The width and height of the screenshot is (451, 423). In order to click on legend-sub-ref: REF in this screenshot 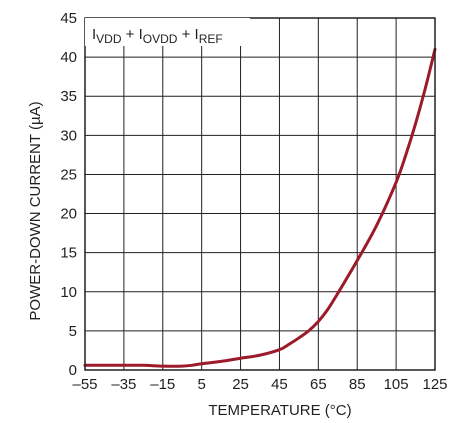, I will do `click(211, 39)`.